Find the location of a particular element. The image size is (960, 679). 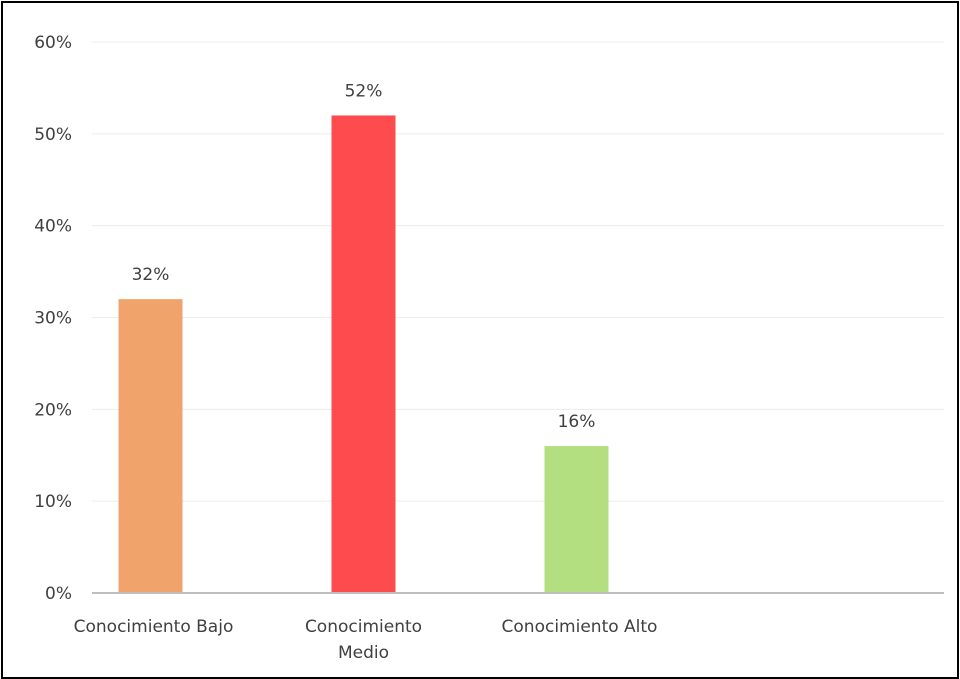

x-category-label: Conocimiento is located at coordinates (363, 627).